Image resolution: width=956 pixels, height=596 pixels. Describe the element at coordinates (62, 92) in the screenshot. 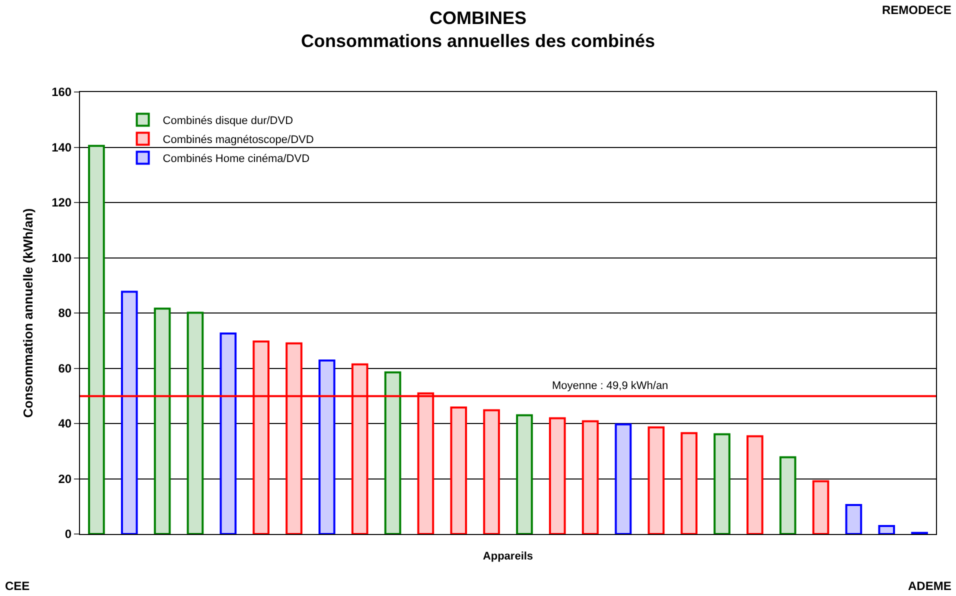

I see `y-tick-label: 160` at that location.